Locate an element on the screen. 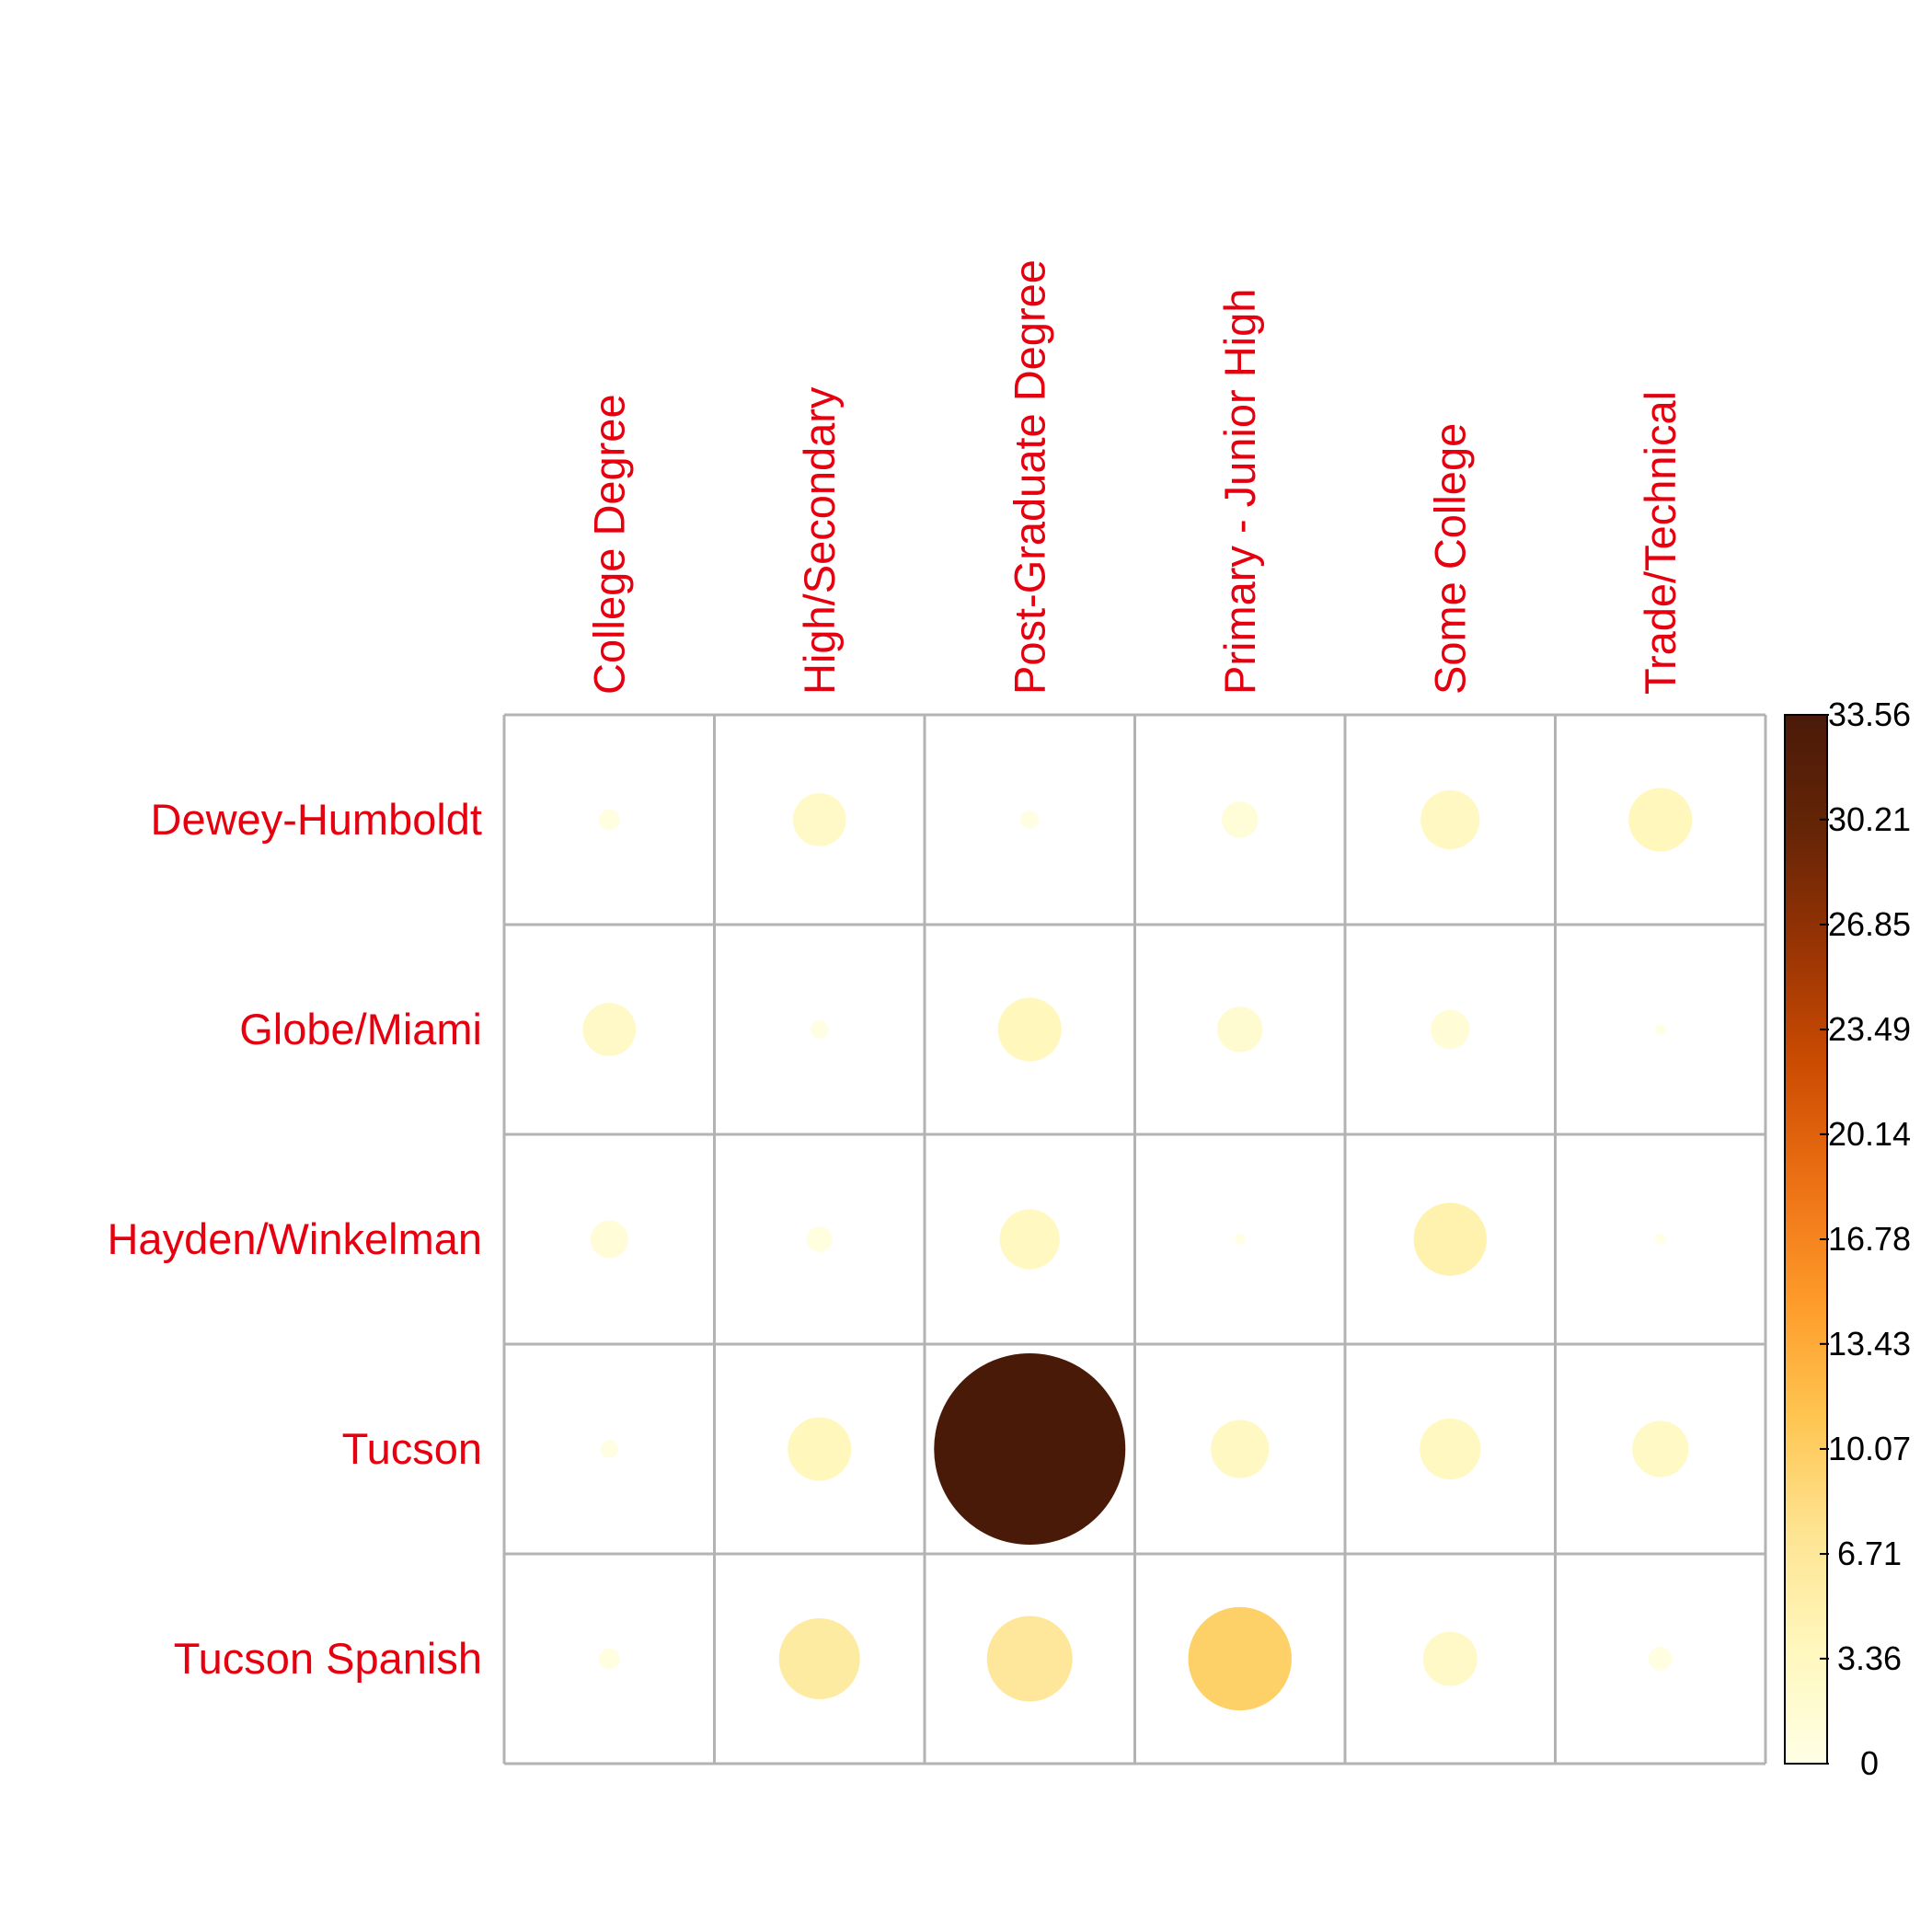  circle-tucson-primary-junior-high is located at coordinates (1240, 1449).